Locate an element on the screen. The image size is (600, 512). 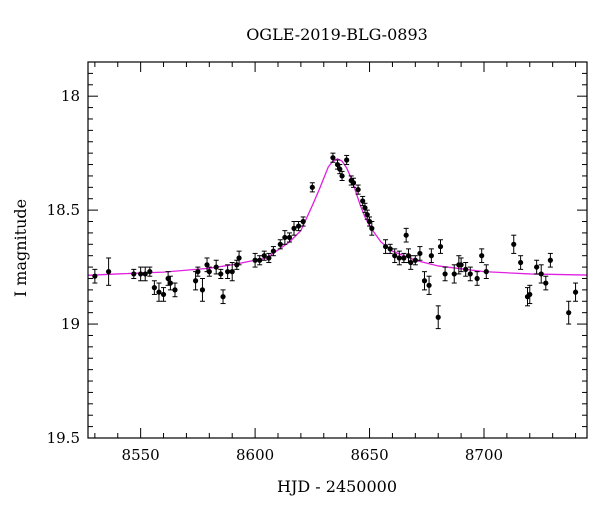
x-tick-label: 8600 is located at coordinates (255, 455).